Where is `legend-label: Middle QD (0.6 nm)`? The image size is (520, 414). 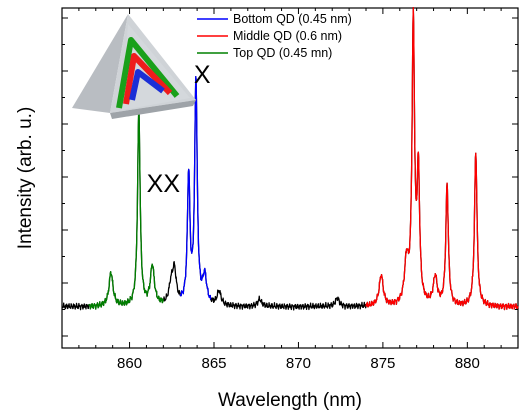 legend-label: Middle QD (0.6 nm) is located at coordinates (287, 36).